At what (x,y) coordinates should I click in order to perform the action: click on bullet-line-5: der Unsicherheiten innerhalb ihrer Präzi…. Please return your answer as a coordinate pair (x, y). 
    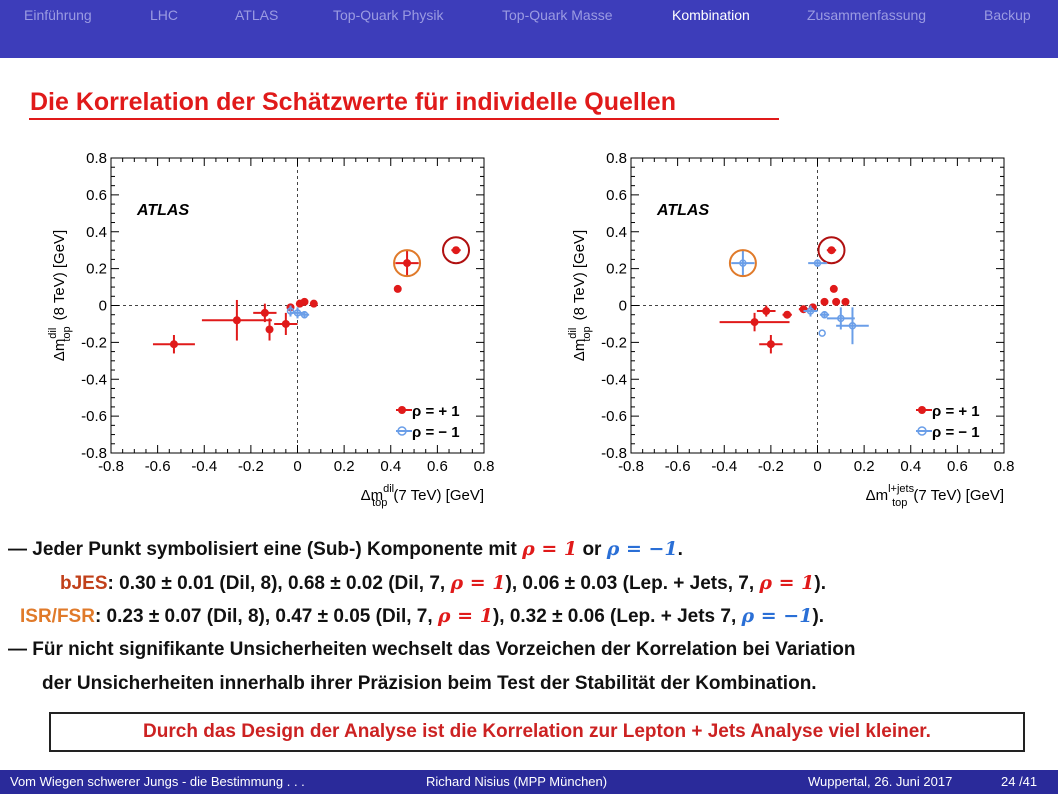
    Looking at the image, I should click on (429, 683).